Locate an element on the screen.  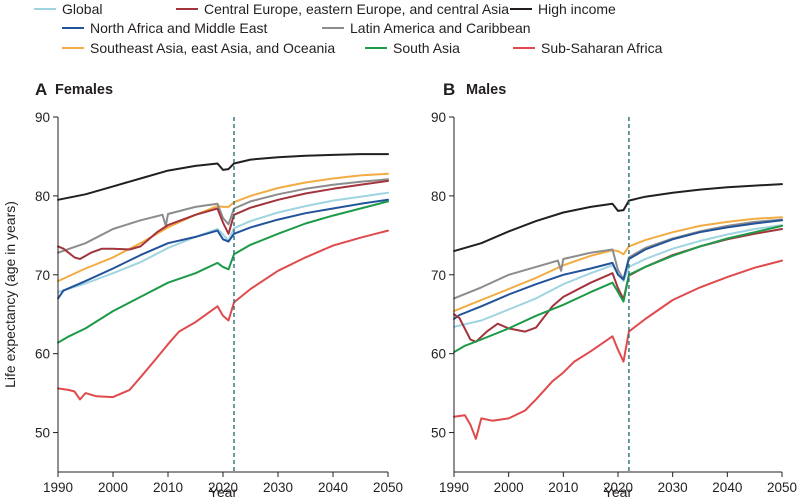
legend-label: North Africa and Middle East is located at coordinates (179, 28).